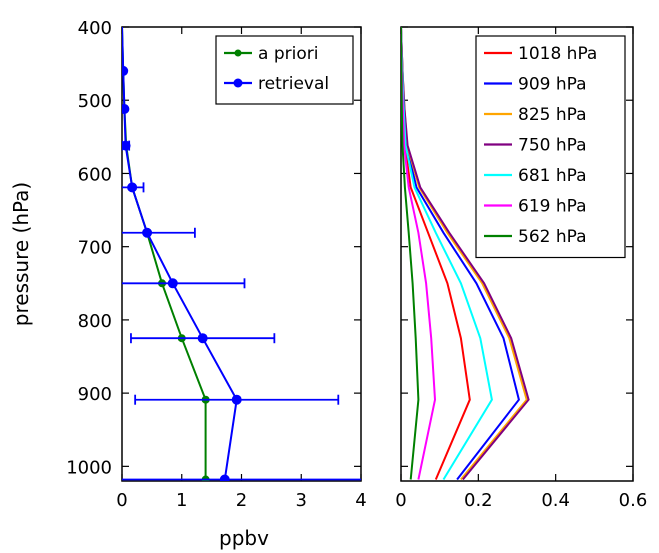 The image size is (659, 553). I want to click on y-tick-label: 600, so click(95, 174).